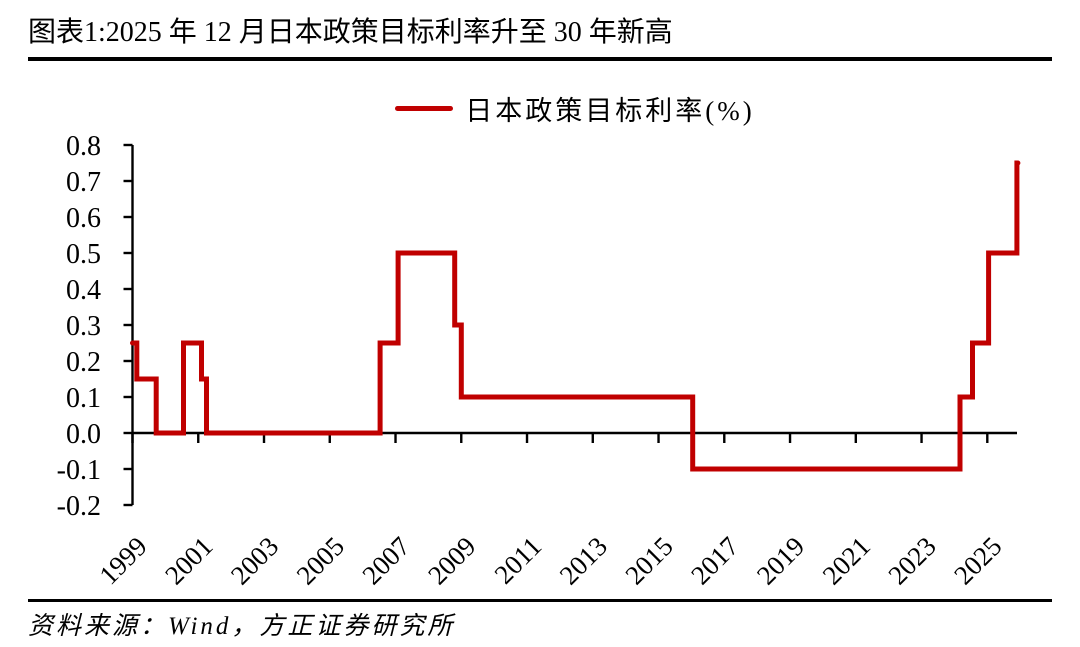 Image resolution: width=1080 pixels, height=647 pixels. I want to click on legend-series-label: 日本政策目标利率(%), so click(610, 110).